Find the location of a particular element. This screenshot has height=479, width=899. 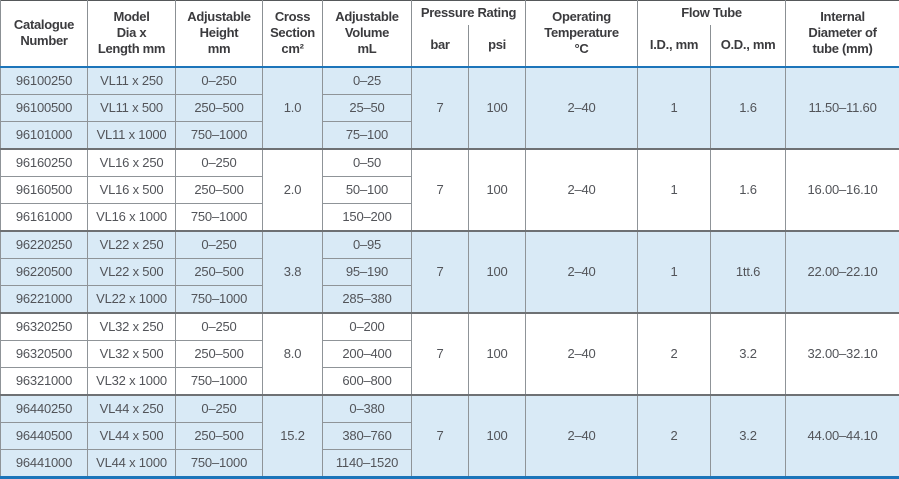

cell-adjustable-volume: 0–380 is located at coordinates (367, 409).